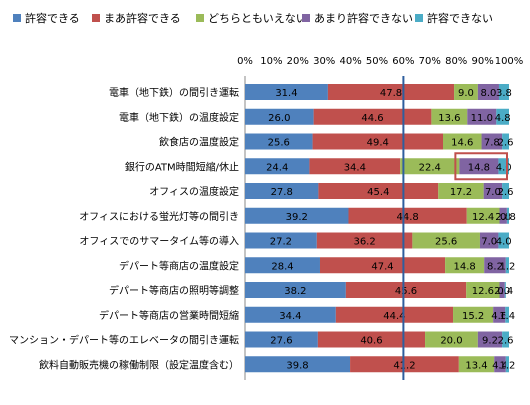 The height and width of the screenshot is (405, 530). I want to click on highlight-box, so click(481, 166).